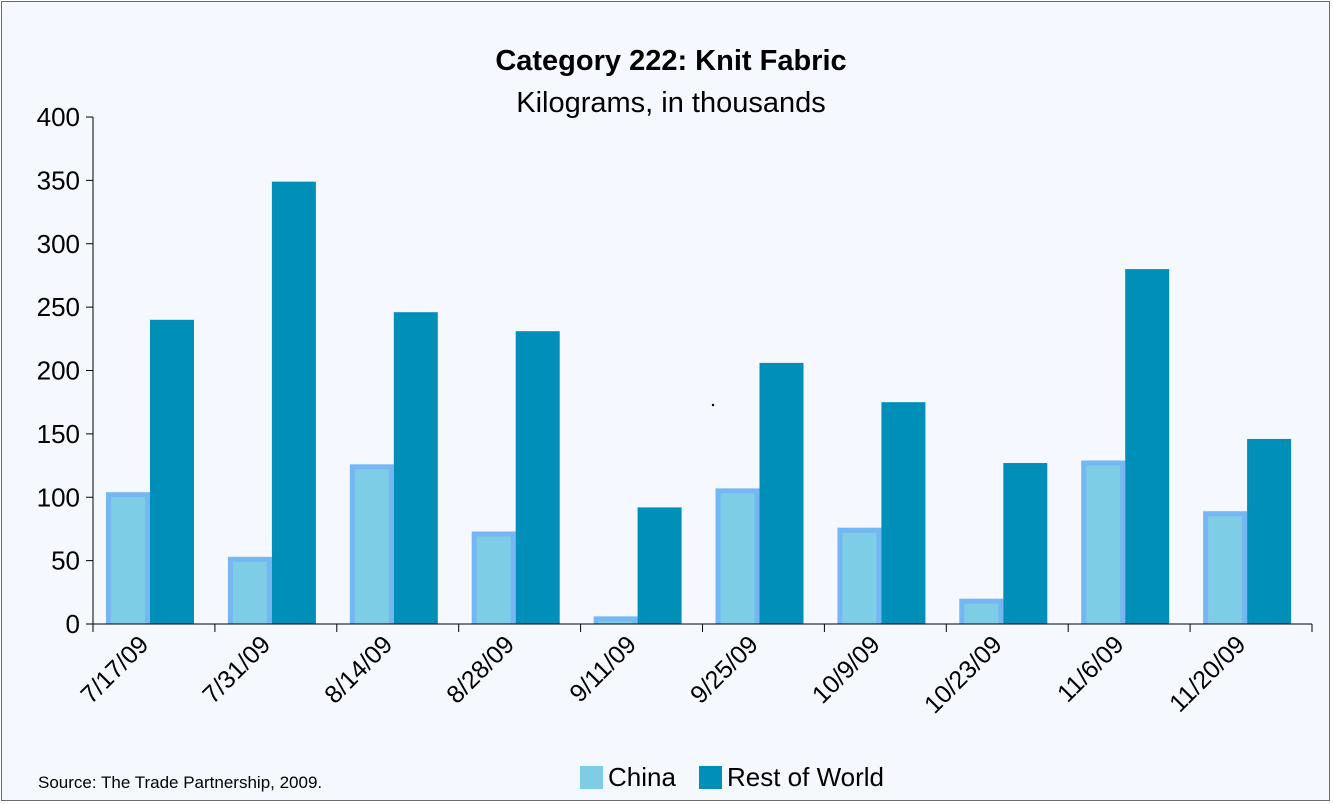  Describe the element at coordinates (180, 782) in the screenshot. I see `source-note: Source: The Trade Partnership, 2009.` at that location.